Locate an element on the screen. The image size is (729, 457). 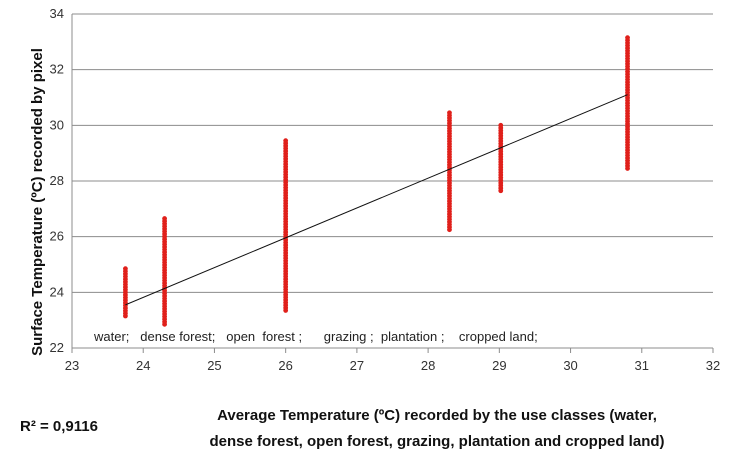
y-tick-label-0: 22 is located at coordinates (57, 347).